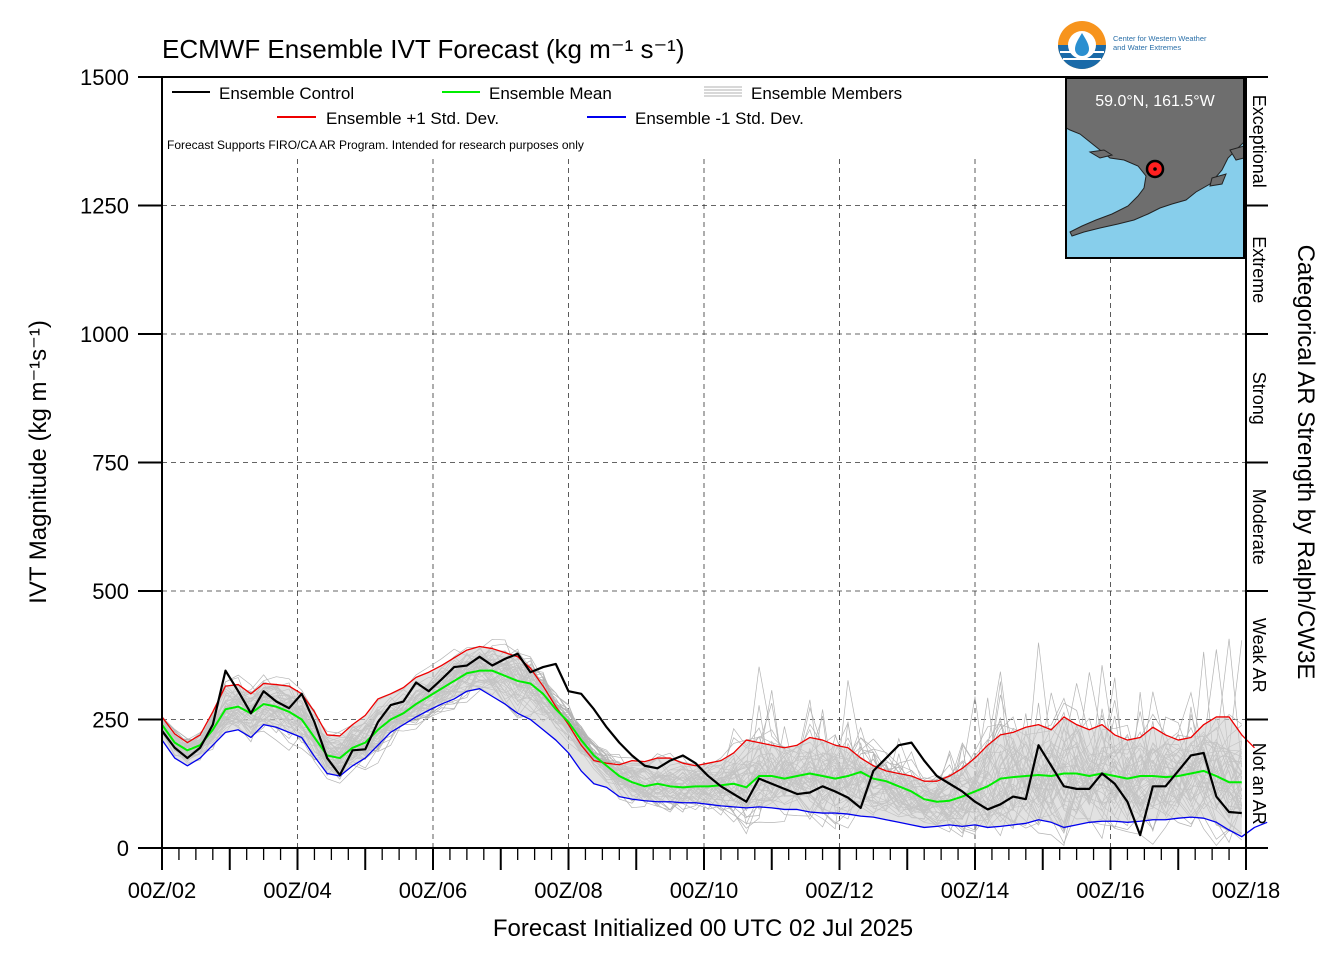 The image size is (1336, 962). What do you see at coordinates (1259, 784) in the screenshot?
I see `category-label: Not an AR` at bounding box center [1259, 784].